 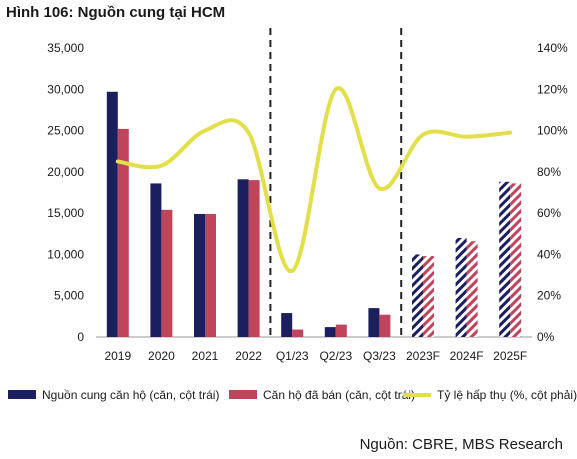 What do you see at coordinates (117, 356) in the screenshot?
I see `x-tick-label: 2019` at bounding box center [117, 356].